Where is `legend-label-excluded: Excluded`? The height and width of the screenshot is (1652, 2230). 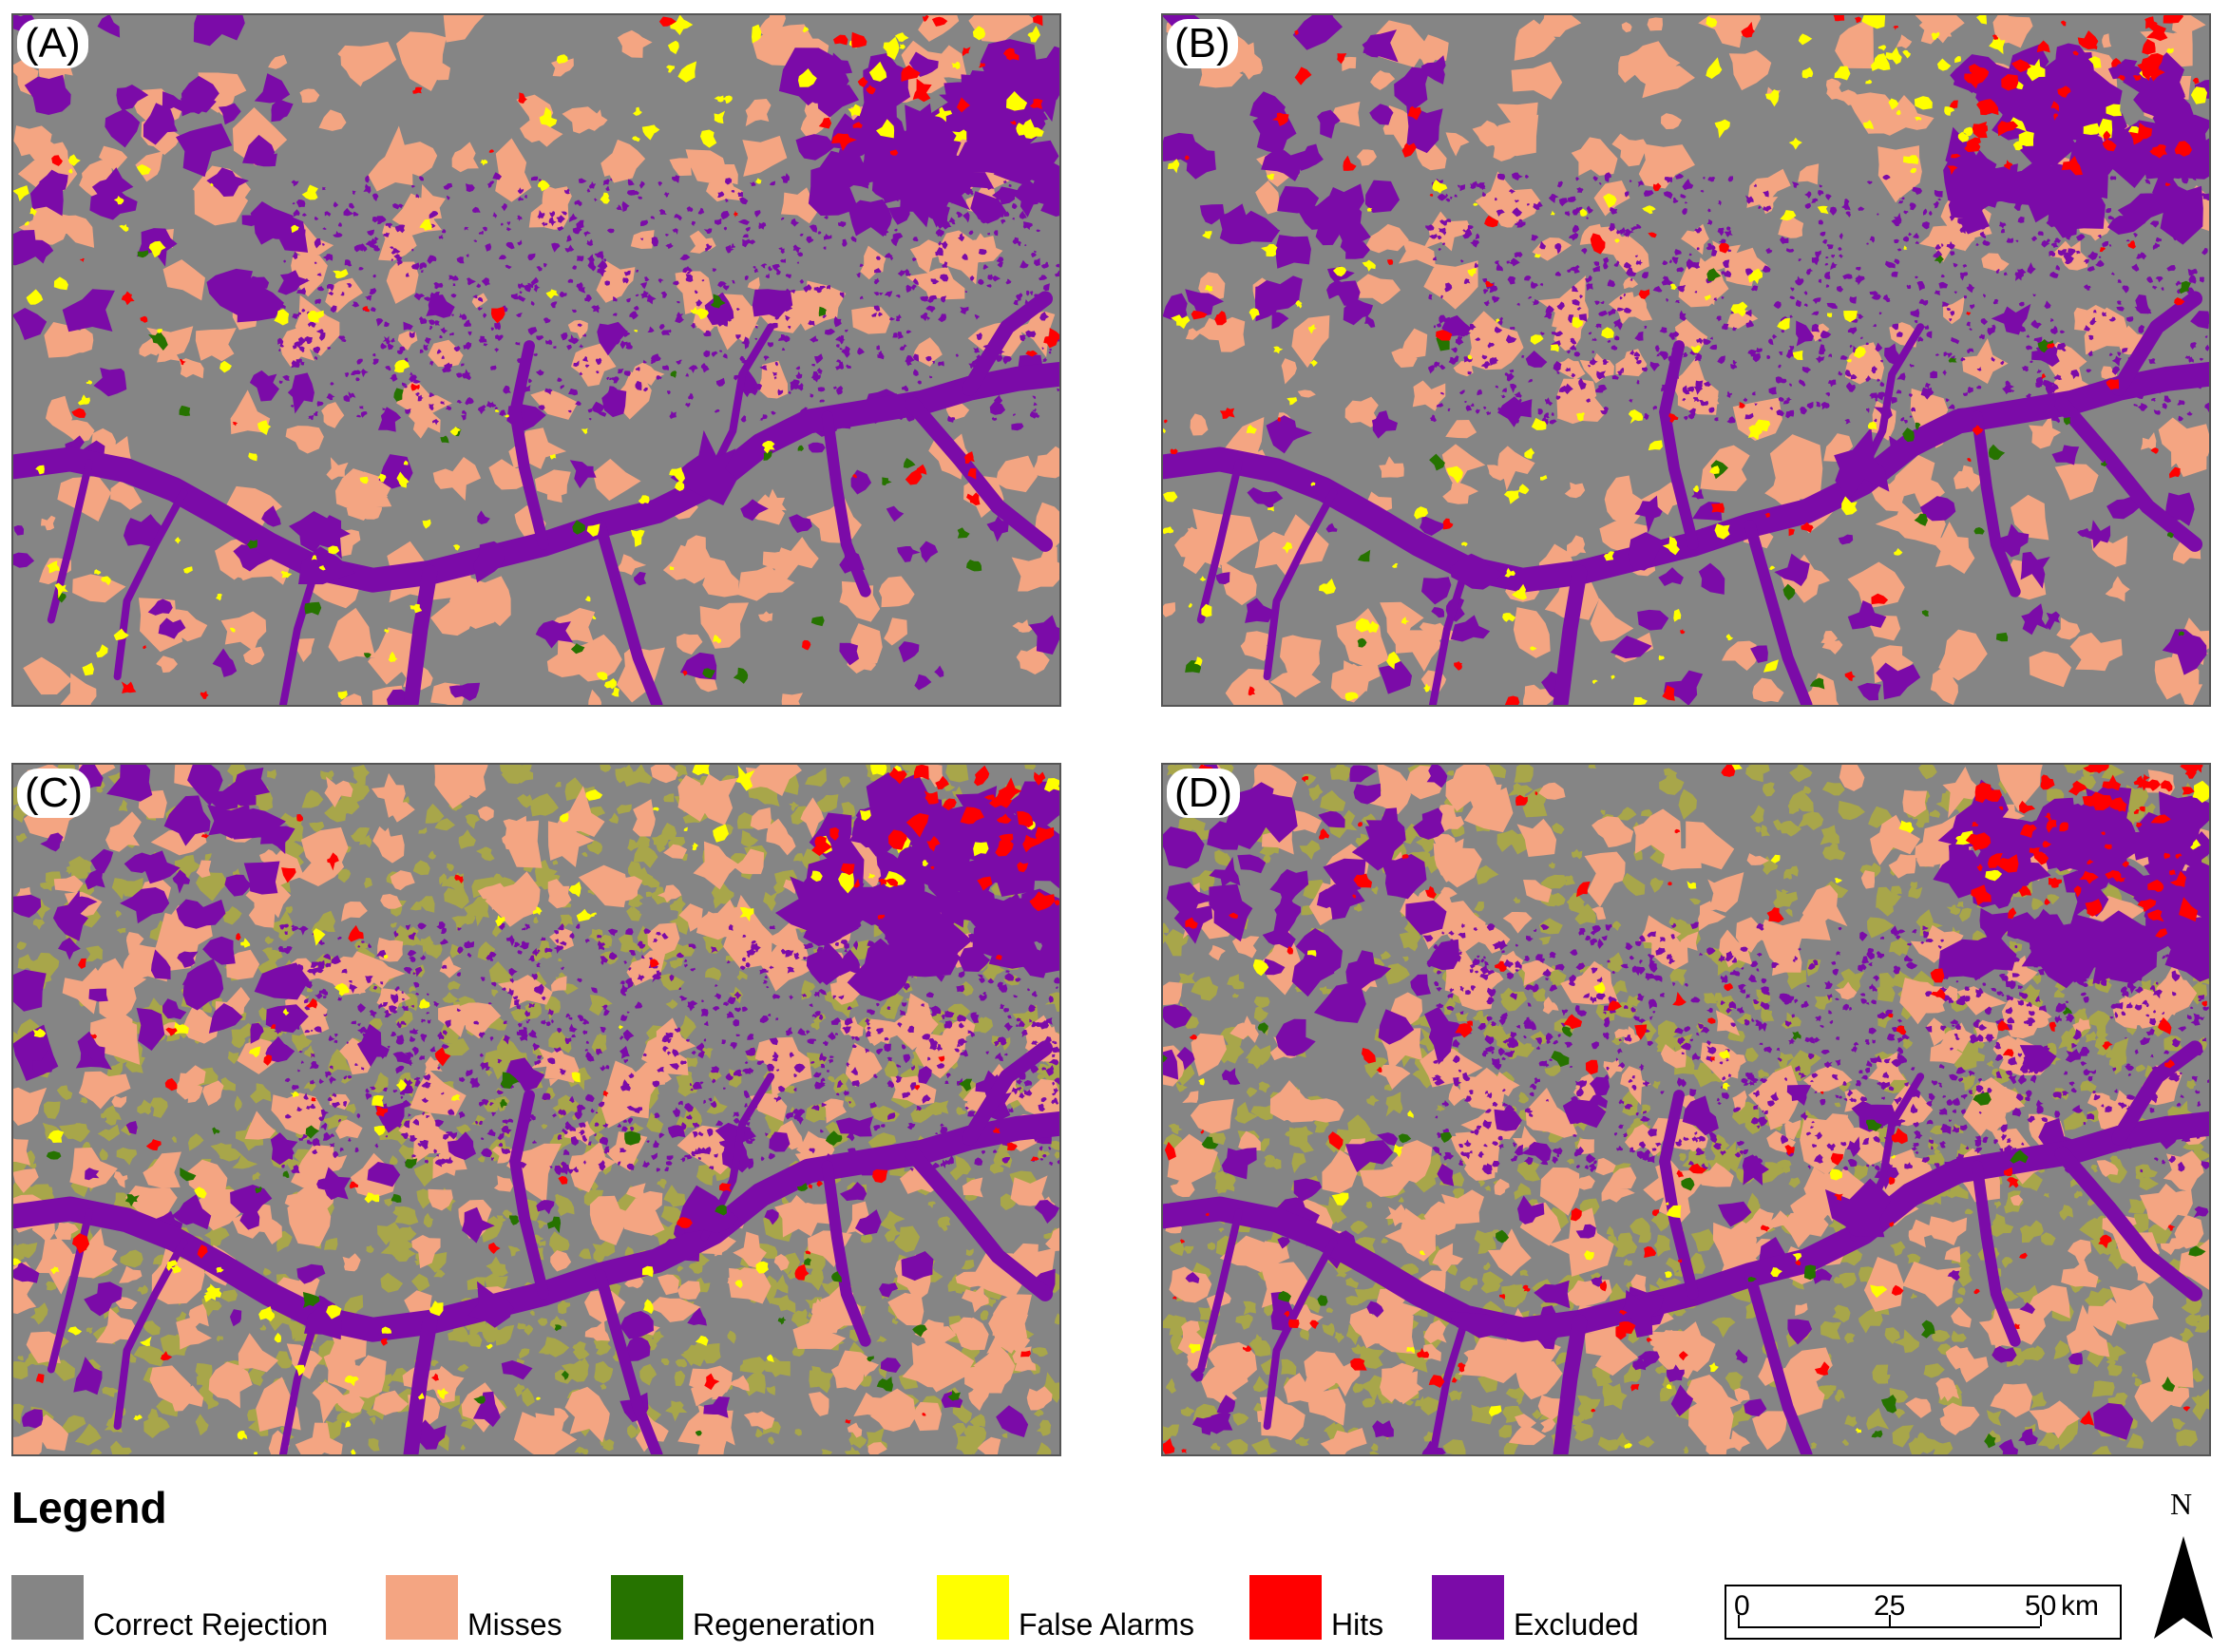
legend-label-excluded: Excluded is located at coordinates (1576, 1624).